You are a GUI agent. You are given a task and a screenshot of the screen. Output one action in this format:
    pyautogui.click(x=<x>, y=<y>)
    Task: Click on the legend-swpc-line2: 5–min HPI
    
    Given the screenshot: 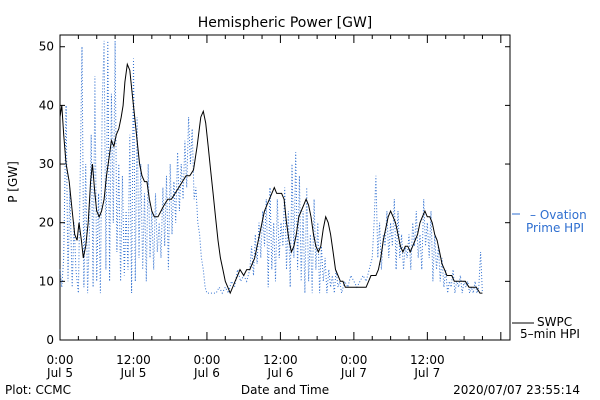 What is the action you would take?
    pyautogui.click(x=550, y=334)
    